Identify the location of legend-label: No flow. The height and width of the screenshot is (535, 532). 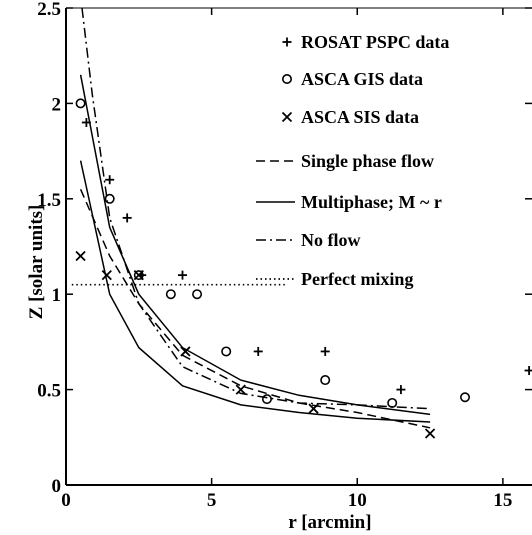
(331, 240).